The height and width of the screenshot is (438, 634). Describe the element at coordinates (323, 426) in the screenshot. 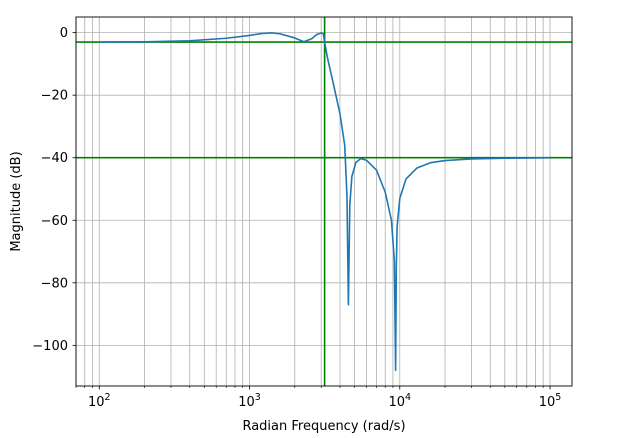

I see `x-axis-label: Radian Frequency (rad/s)` at that location.